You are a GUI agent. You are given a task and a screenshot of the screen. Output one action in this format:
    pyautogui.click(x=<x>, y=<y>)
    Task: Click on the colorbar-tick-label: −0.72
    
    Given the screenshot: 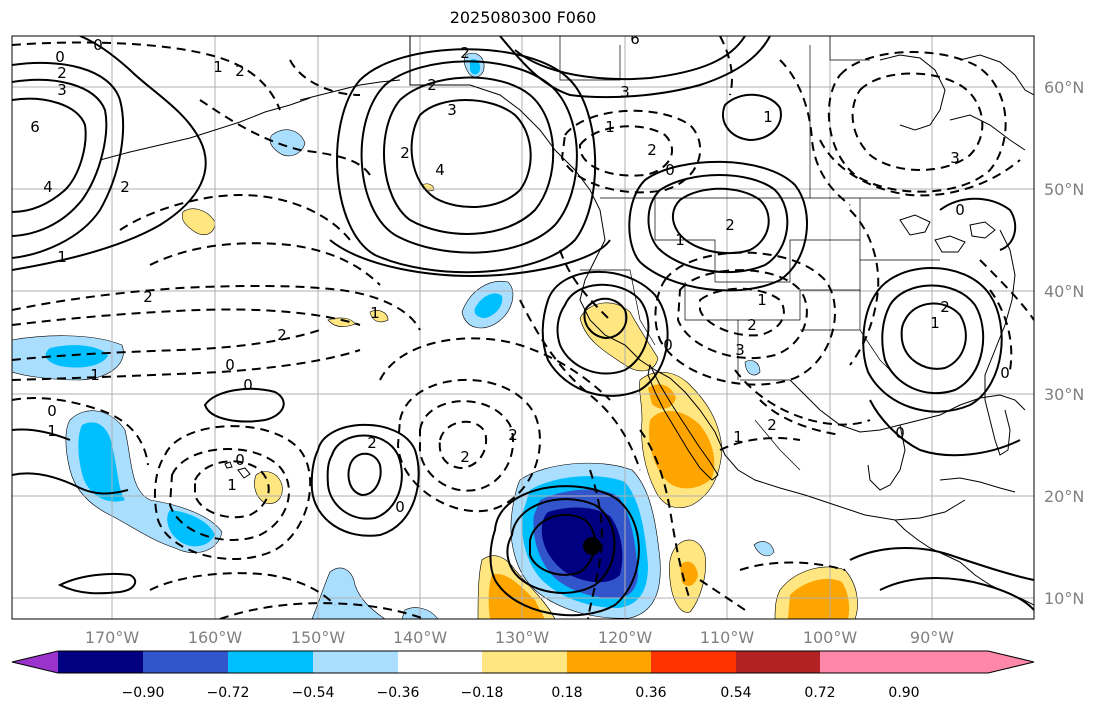 What is the action you would take?
    pyautogui.click(x=228, y=693)
    